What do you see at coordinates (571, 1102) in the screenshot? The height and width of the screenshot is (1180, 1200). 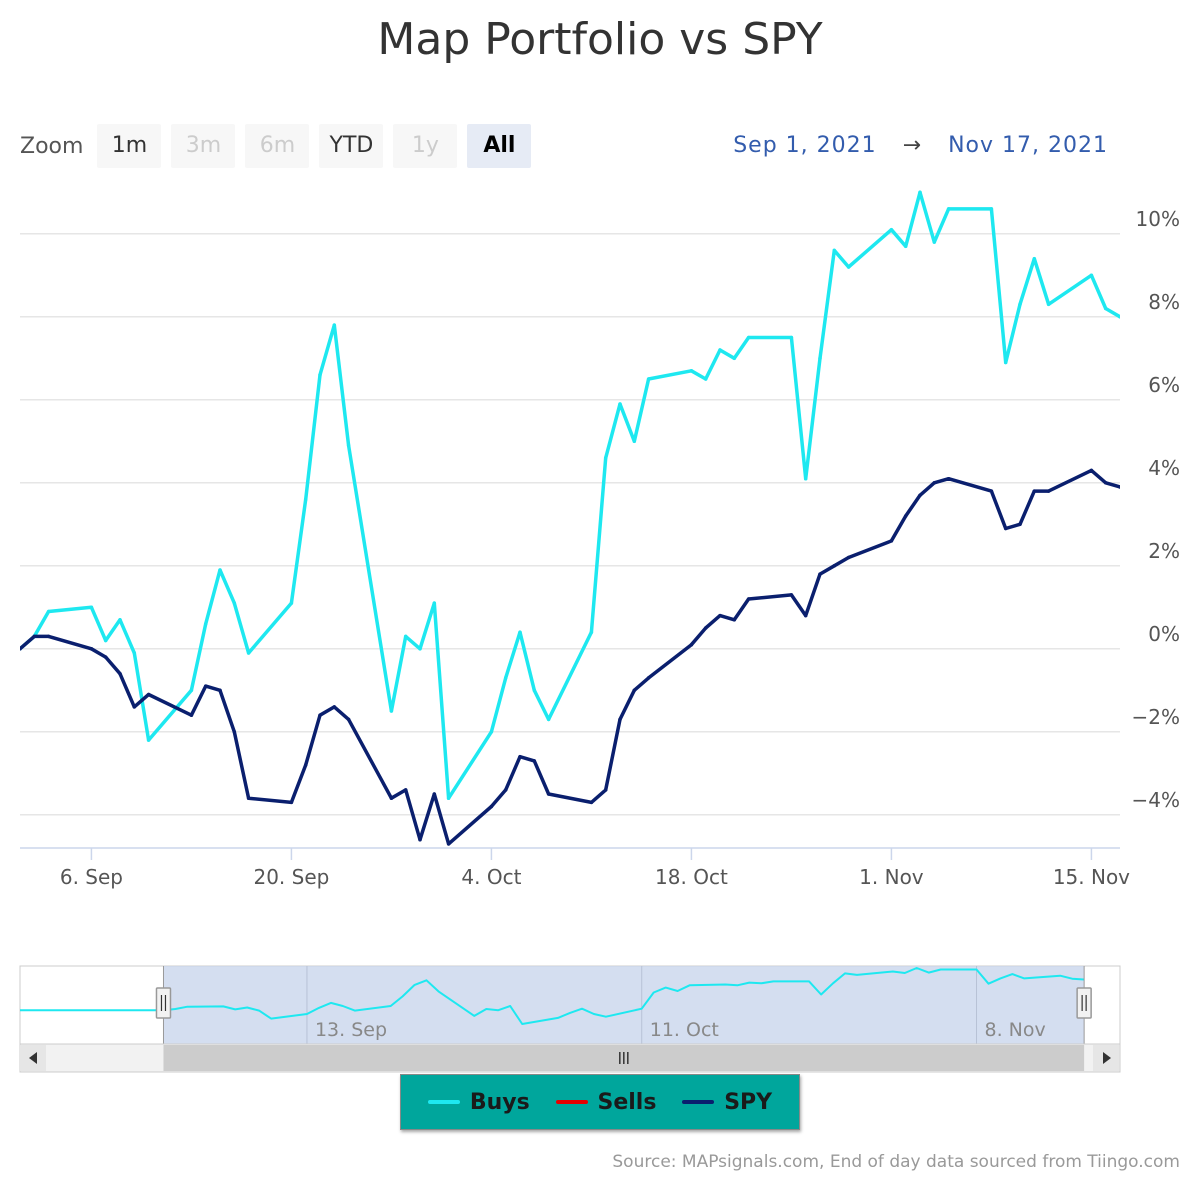 I see `legend-swatch-sells` at bounding box center [571, 1102].